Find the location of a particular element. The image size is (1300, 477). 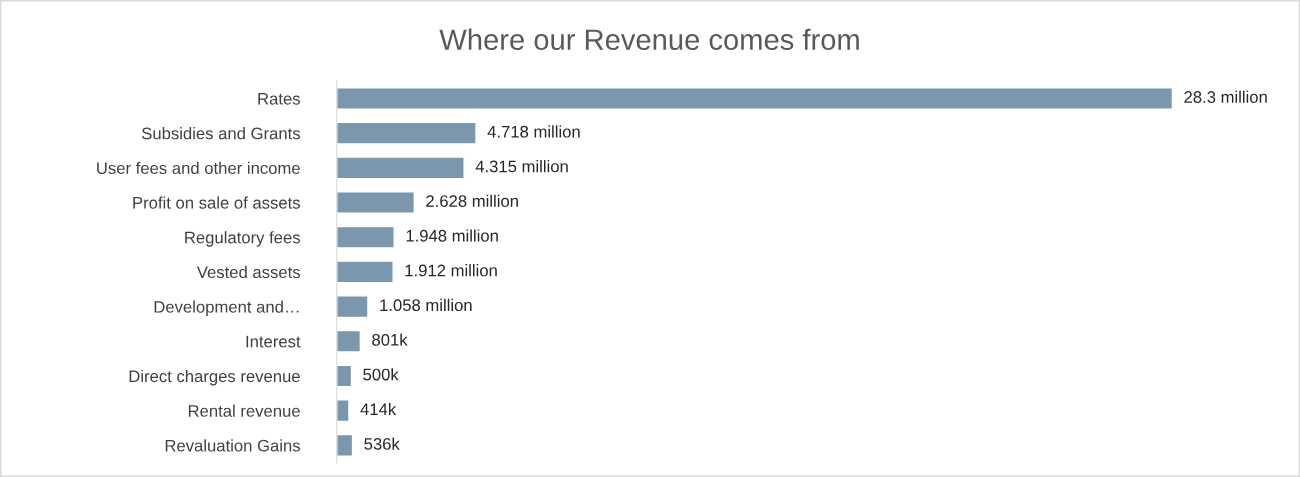

data-label: 500k is located at coordinates (381, 374).